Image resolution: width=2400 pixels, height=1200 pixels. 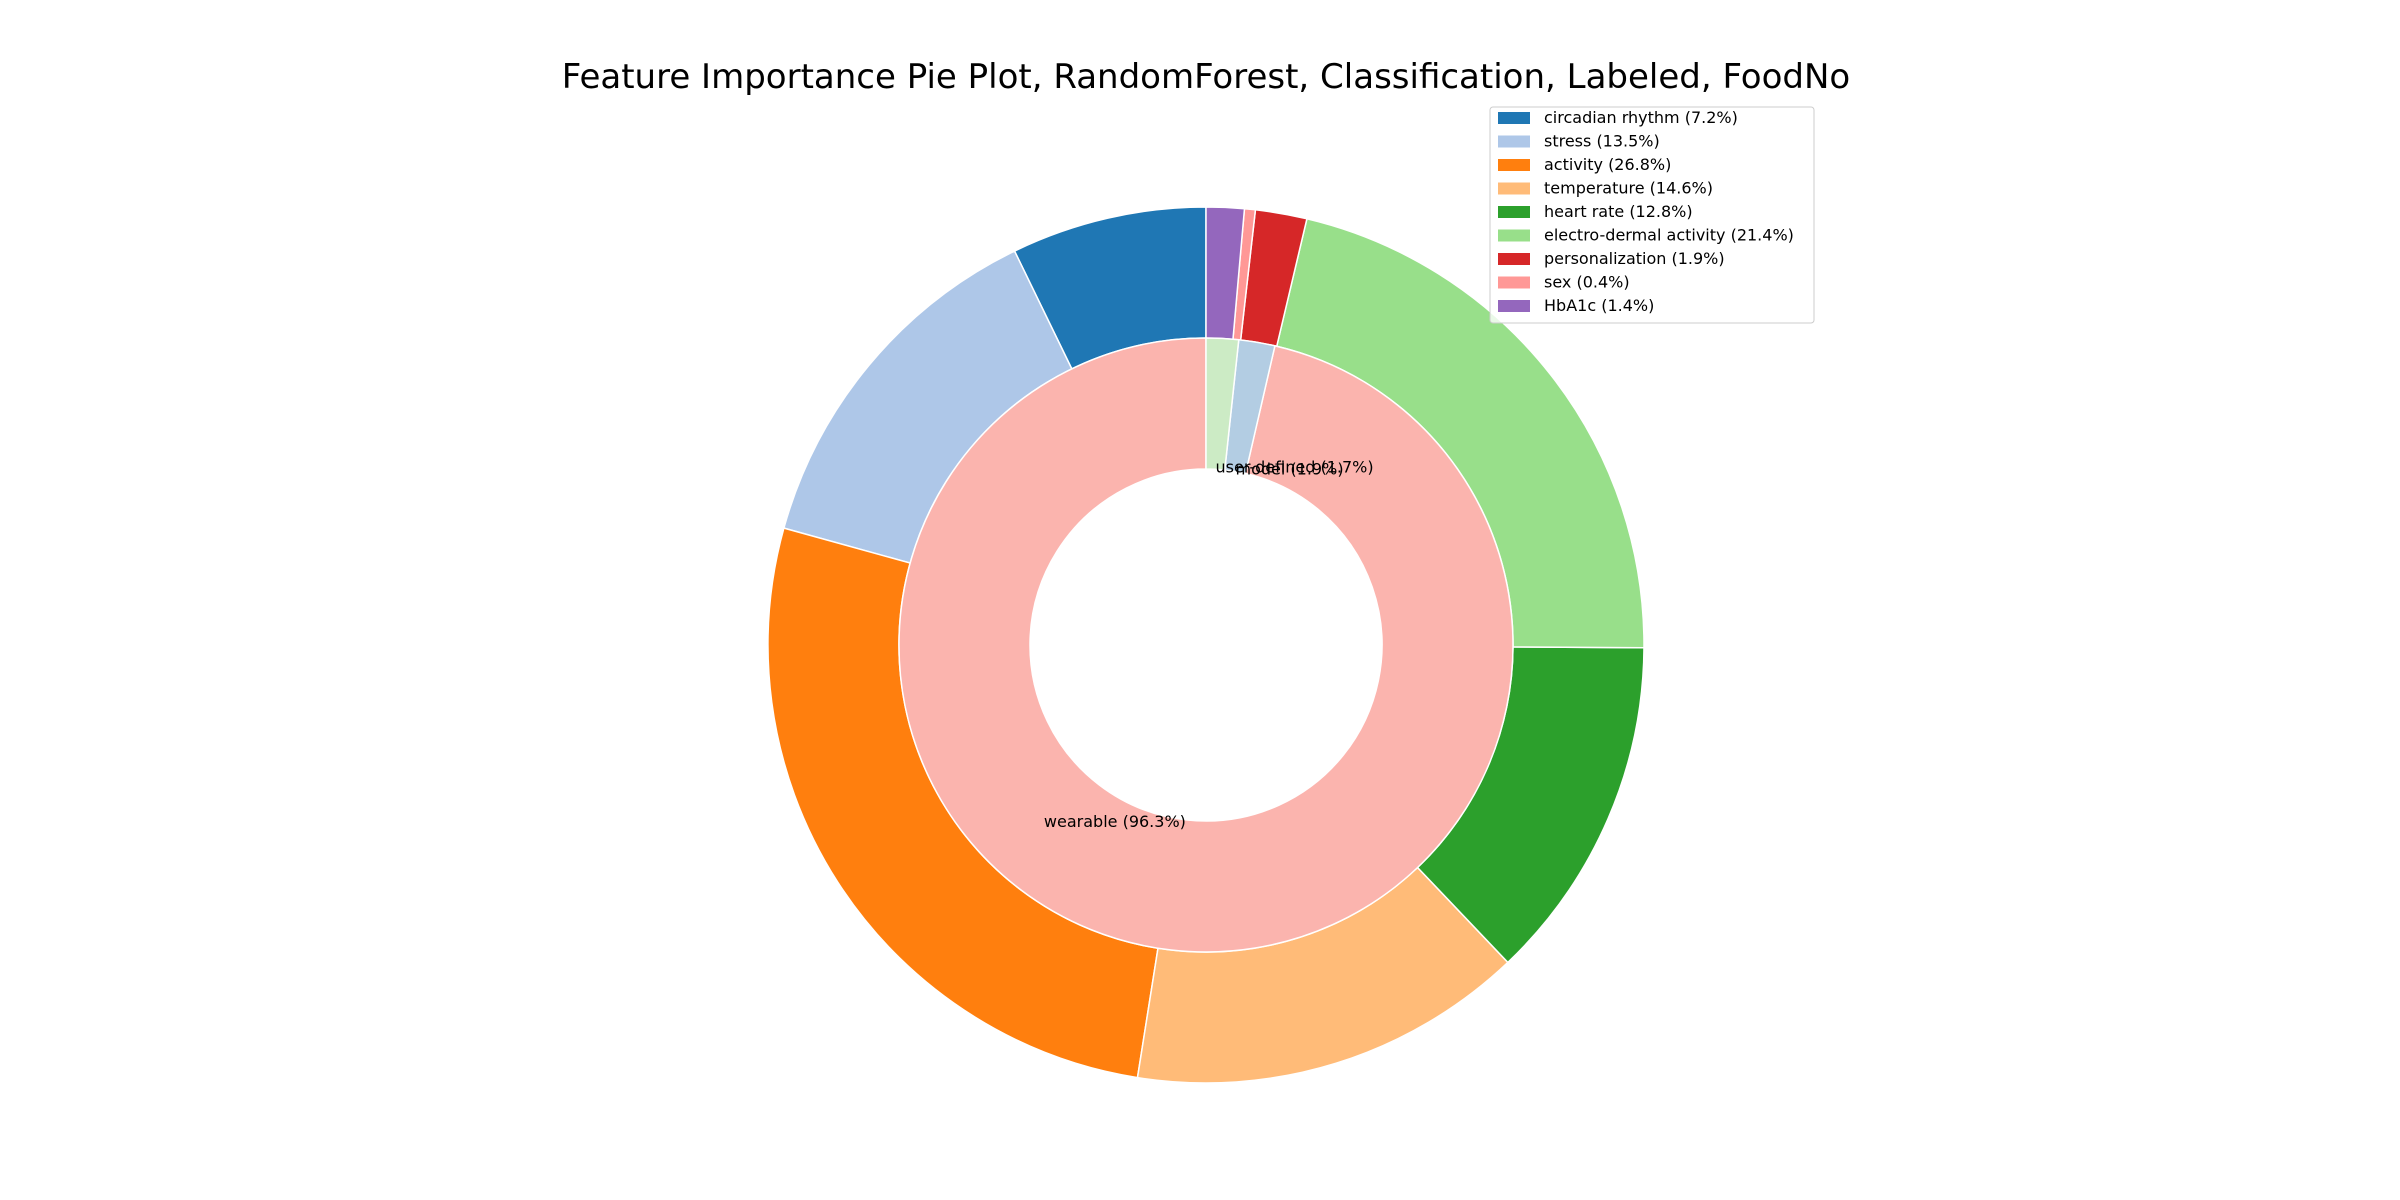 I want to click on inner-label-user-defined: user-defined (1.7%), so click(x=1295, y=466).